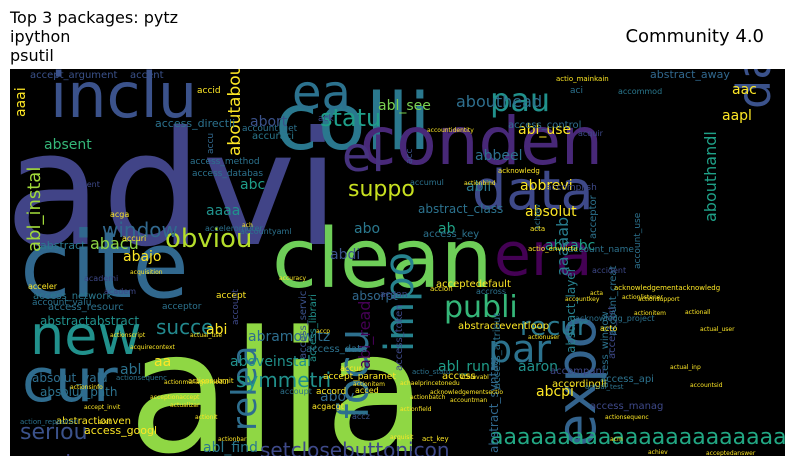 This screenshot has height=469, width=794. What do you see at coordinates (86, 335) in the screenshot?
I see `cloud-word: new` at bounding box center [86, 335].